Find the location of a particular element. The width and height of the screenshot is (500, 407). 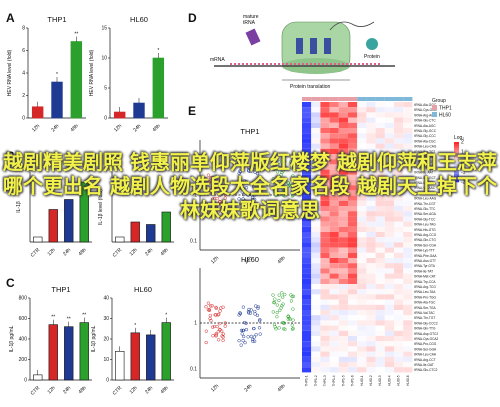

significance-12h: * is located at coordinates (135, 326).